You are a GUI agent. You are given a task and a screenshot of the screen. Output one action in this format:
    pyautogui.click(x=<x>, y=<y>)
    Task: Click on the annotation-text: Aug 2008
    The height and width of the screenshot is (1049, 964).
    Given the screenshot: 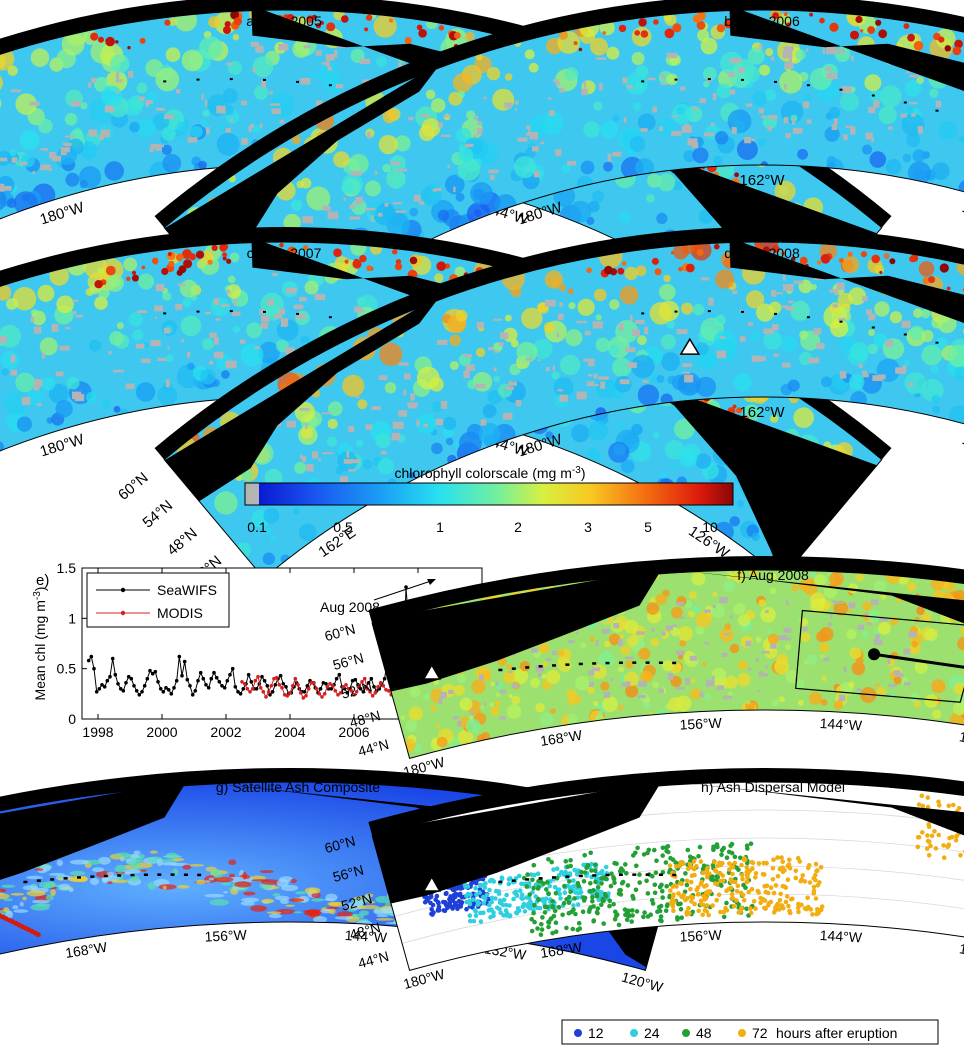 What is the action you would take?
    pyautogui.click(x=350, y=607)
    